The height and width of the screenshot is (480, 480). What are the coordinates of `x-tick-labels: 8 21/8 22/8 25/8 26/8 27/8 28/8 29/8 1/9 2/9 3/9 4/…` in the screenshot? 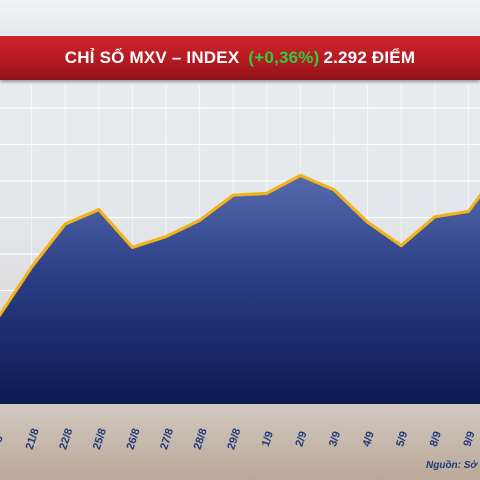 It's located at (239, 439).